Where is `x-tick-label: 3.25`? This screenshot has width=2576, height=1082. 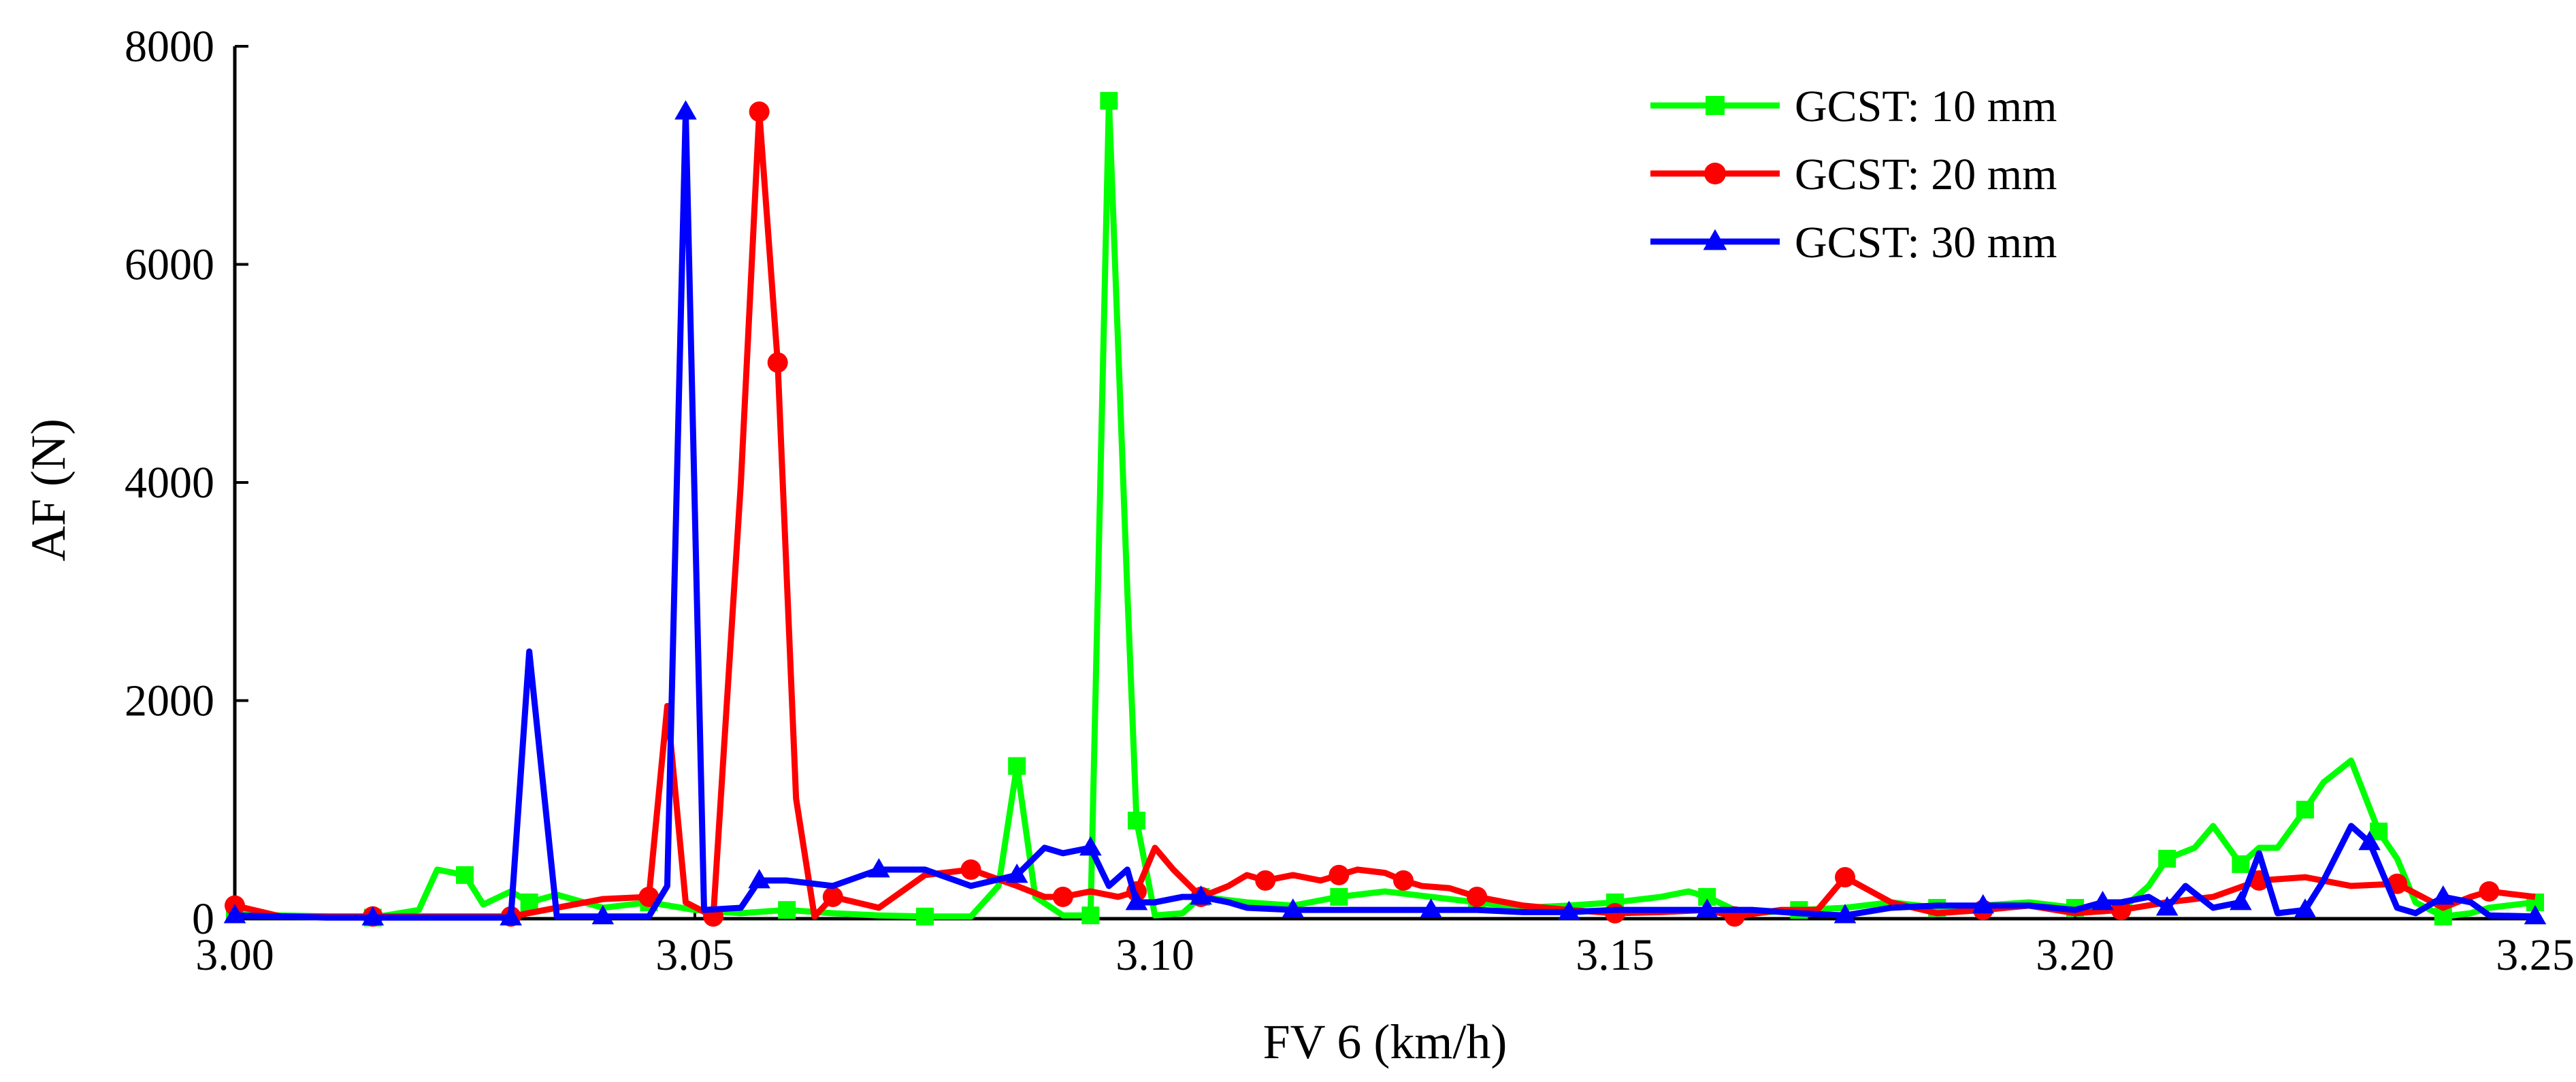
x-tick-label: 3.25 is located at coordinates (2535, 955).